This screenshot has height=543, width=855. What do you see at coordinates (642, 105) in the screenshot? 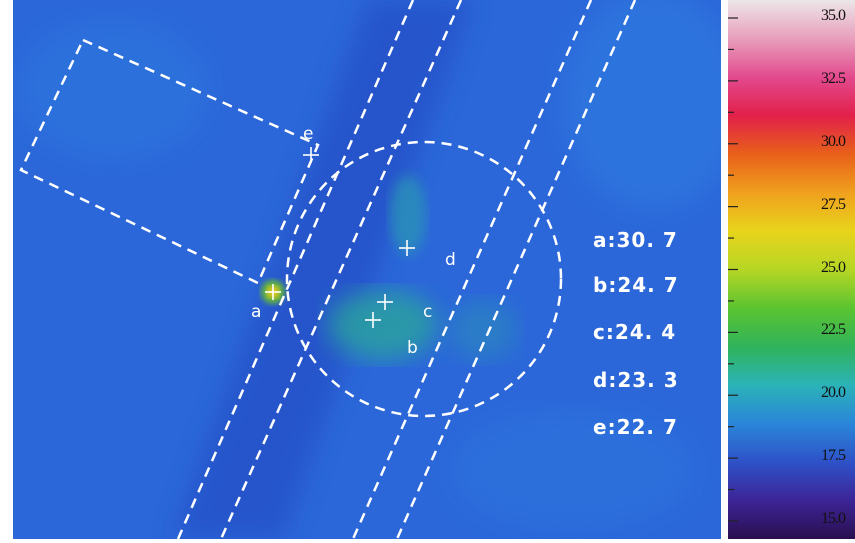
I see `warm-area-right` at bounding box center [642, 105].